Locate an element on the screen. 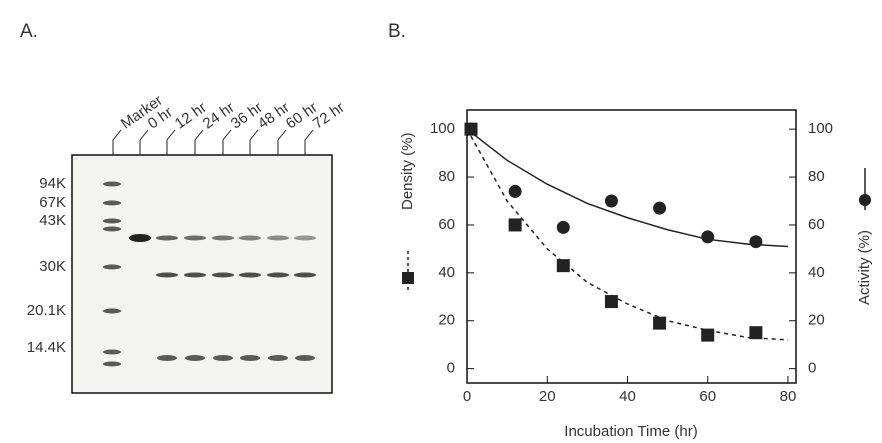 The width and height of the screenshot is (882, 443). y2-axis-title: Activity (%) is located at coordinates (864, 236).